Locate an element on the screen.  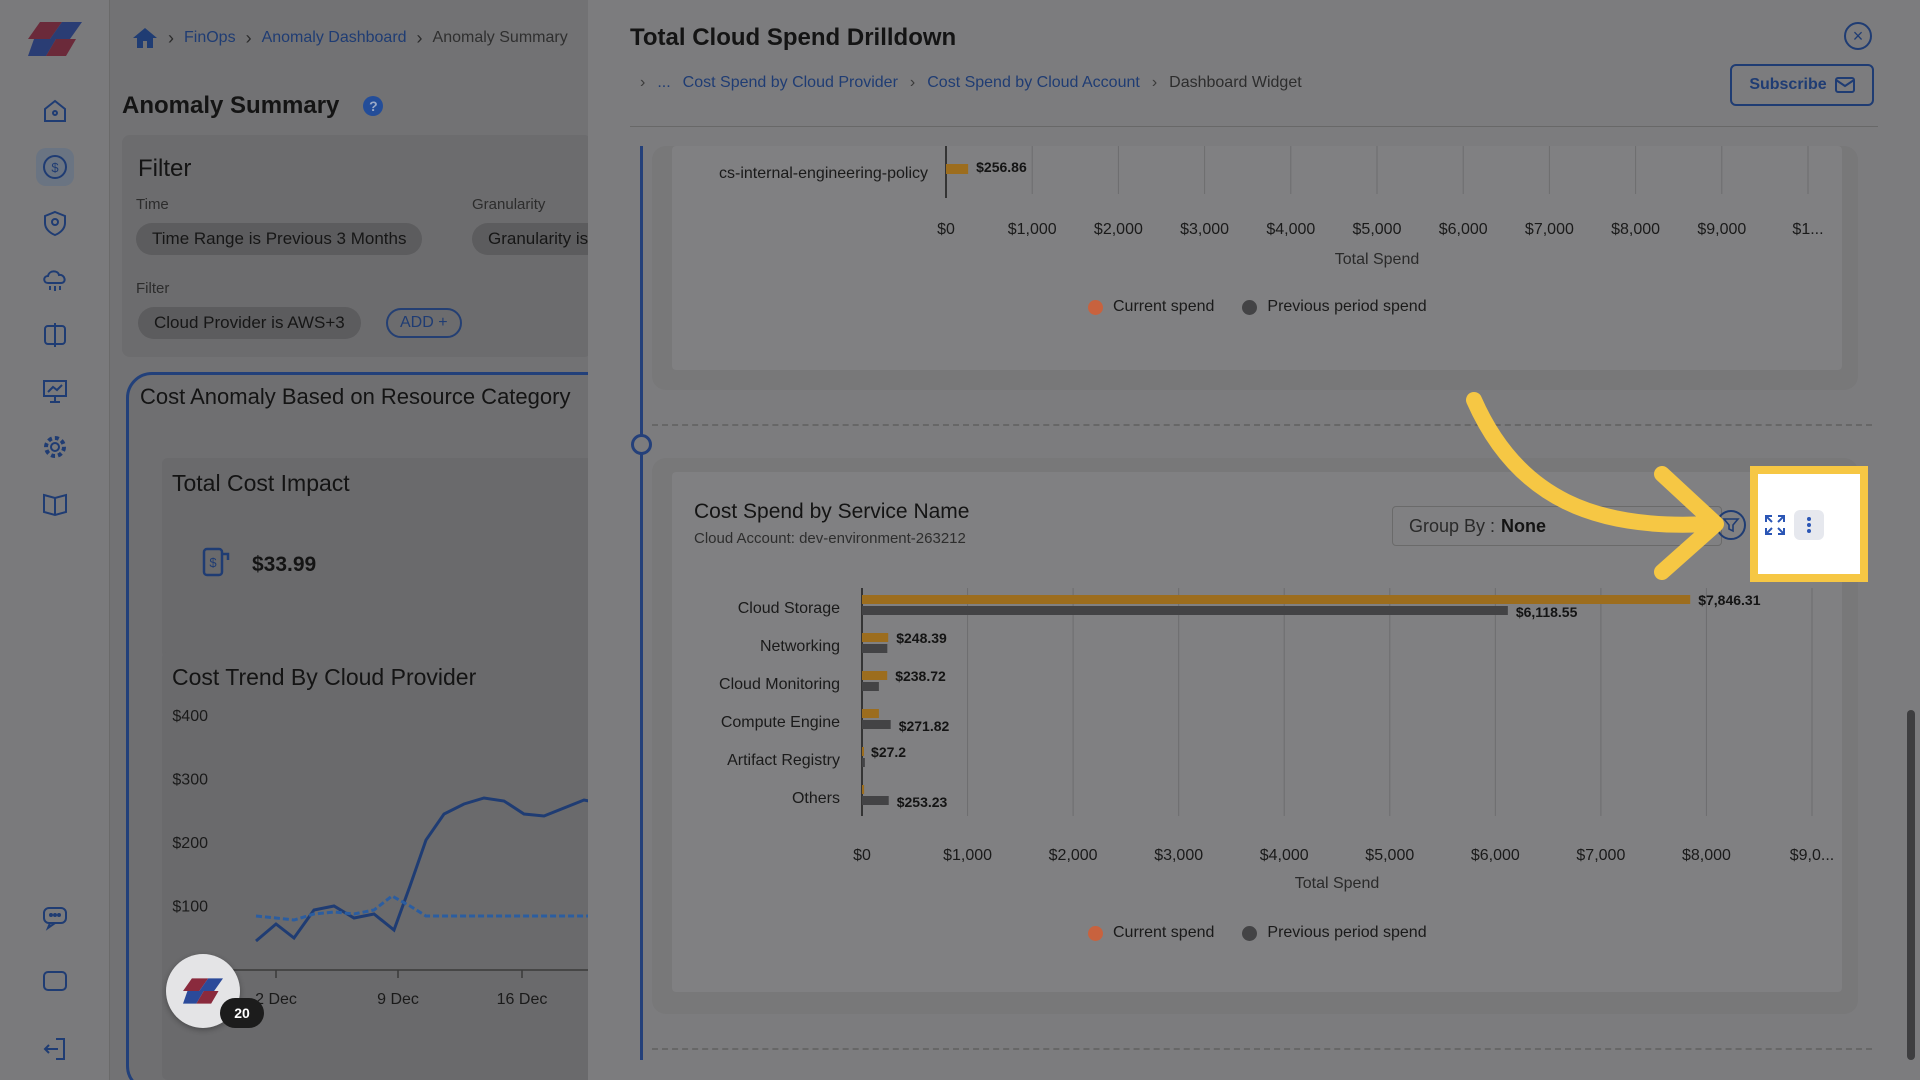
data-label: $7,846.31 is located at coordinates (1729, 600).